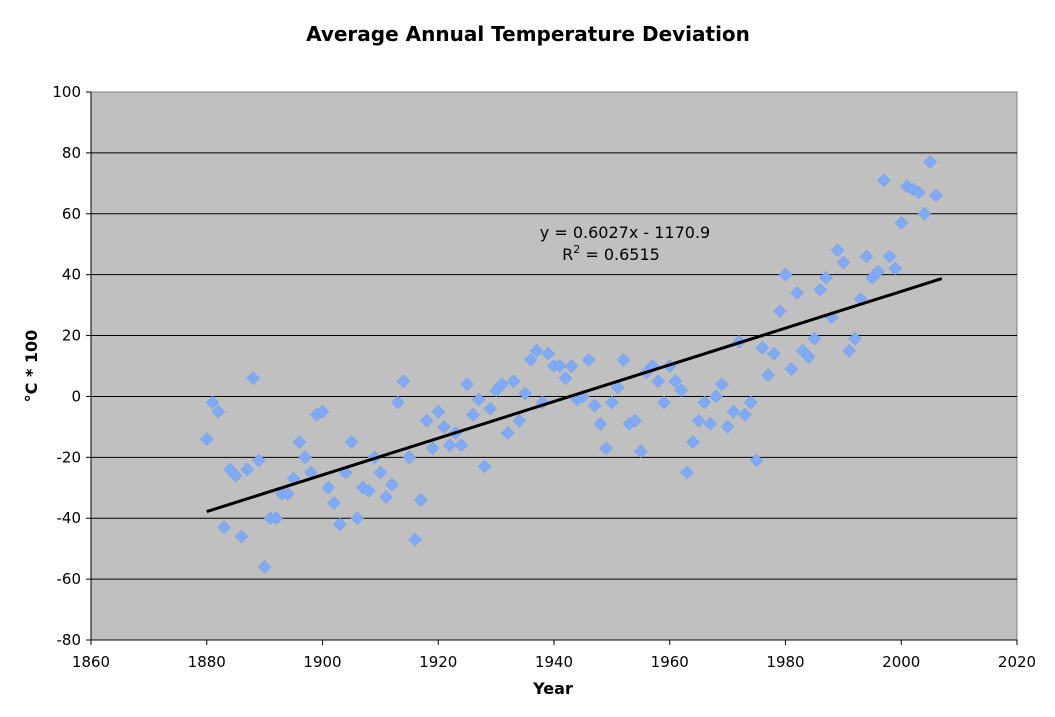 This screenshot has width=1055, height=717. I want to click on x-tick-label: 1920, so click(438, 662).